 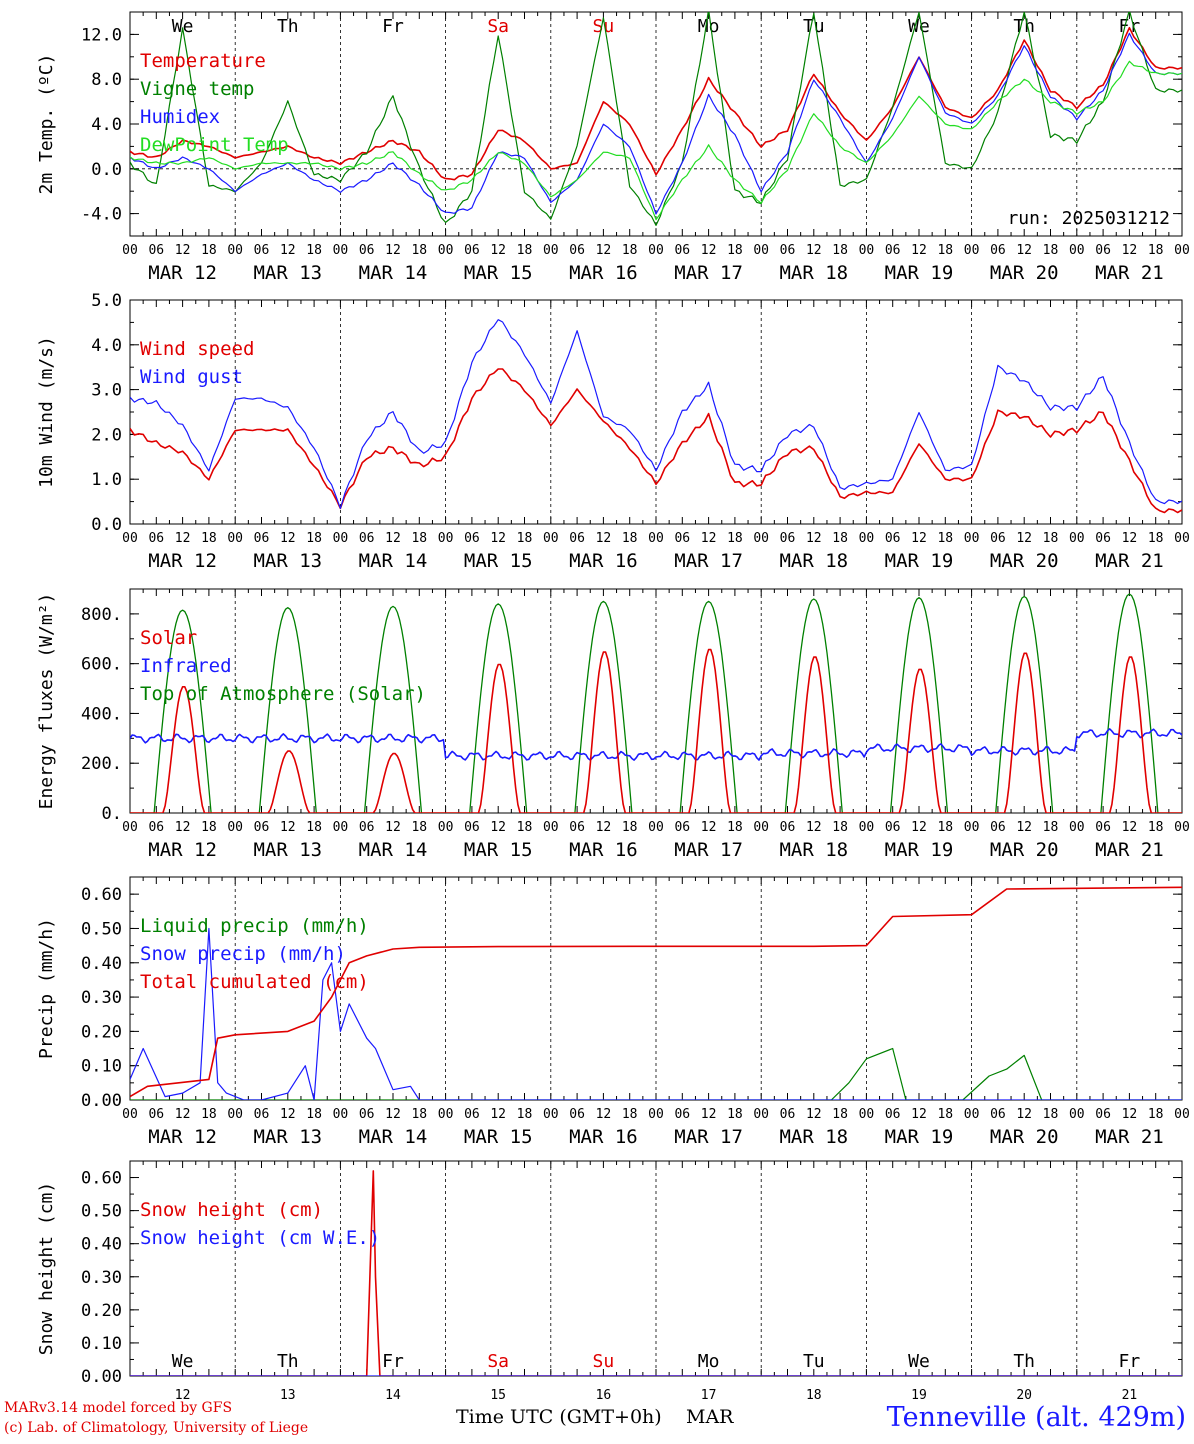 I want to click on y-tick-label: 0.00, so click(x=101, y=1377).